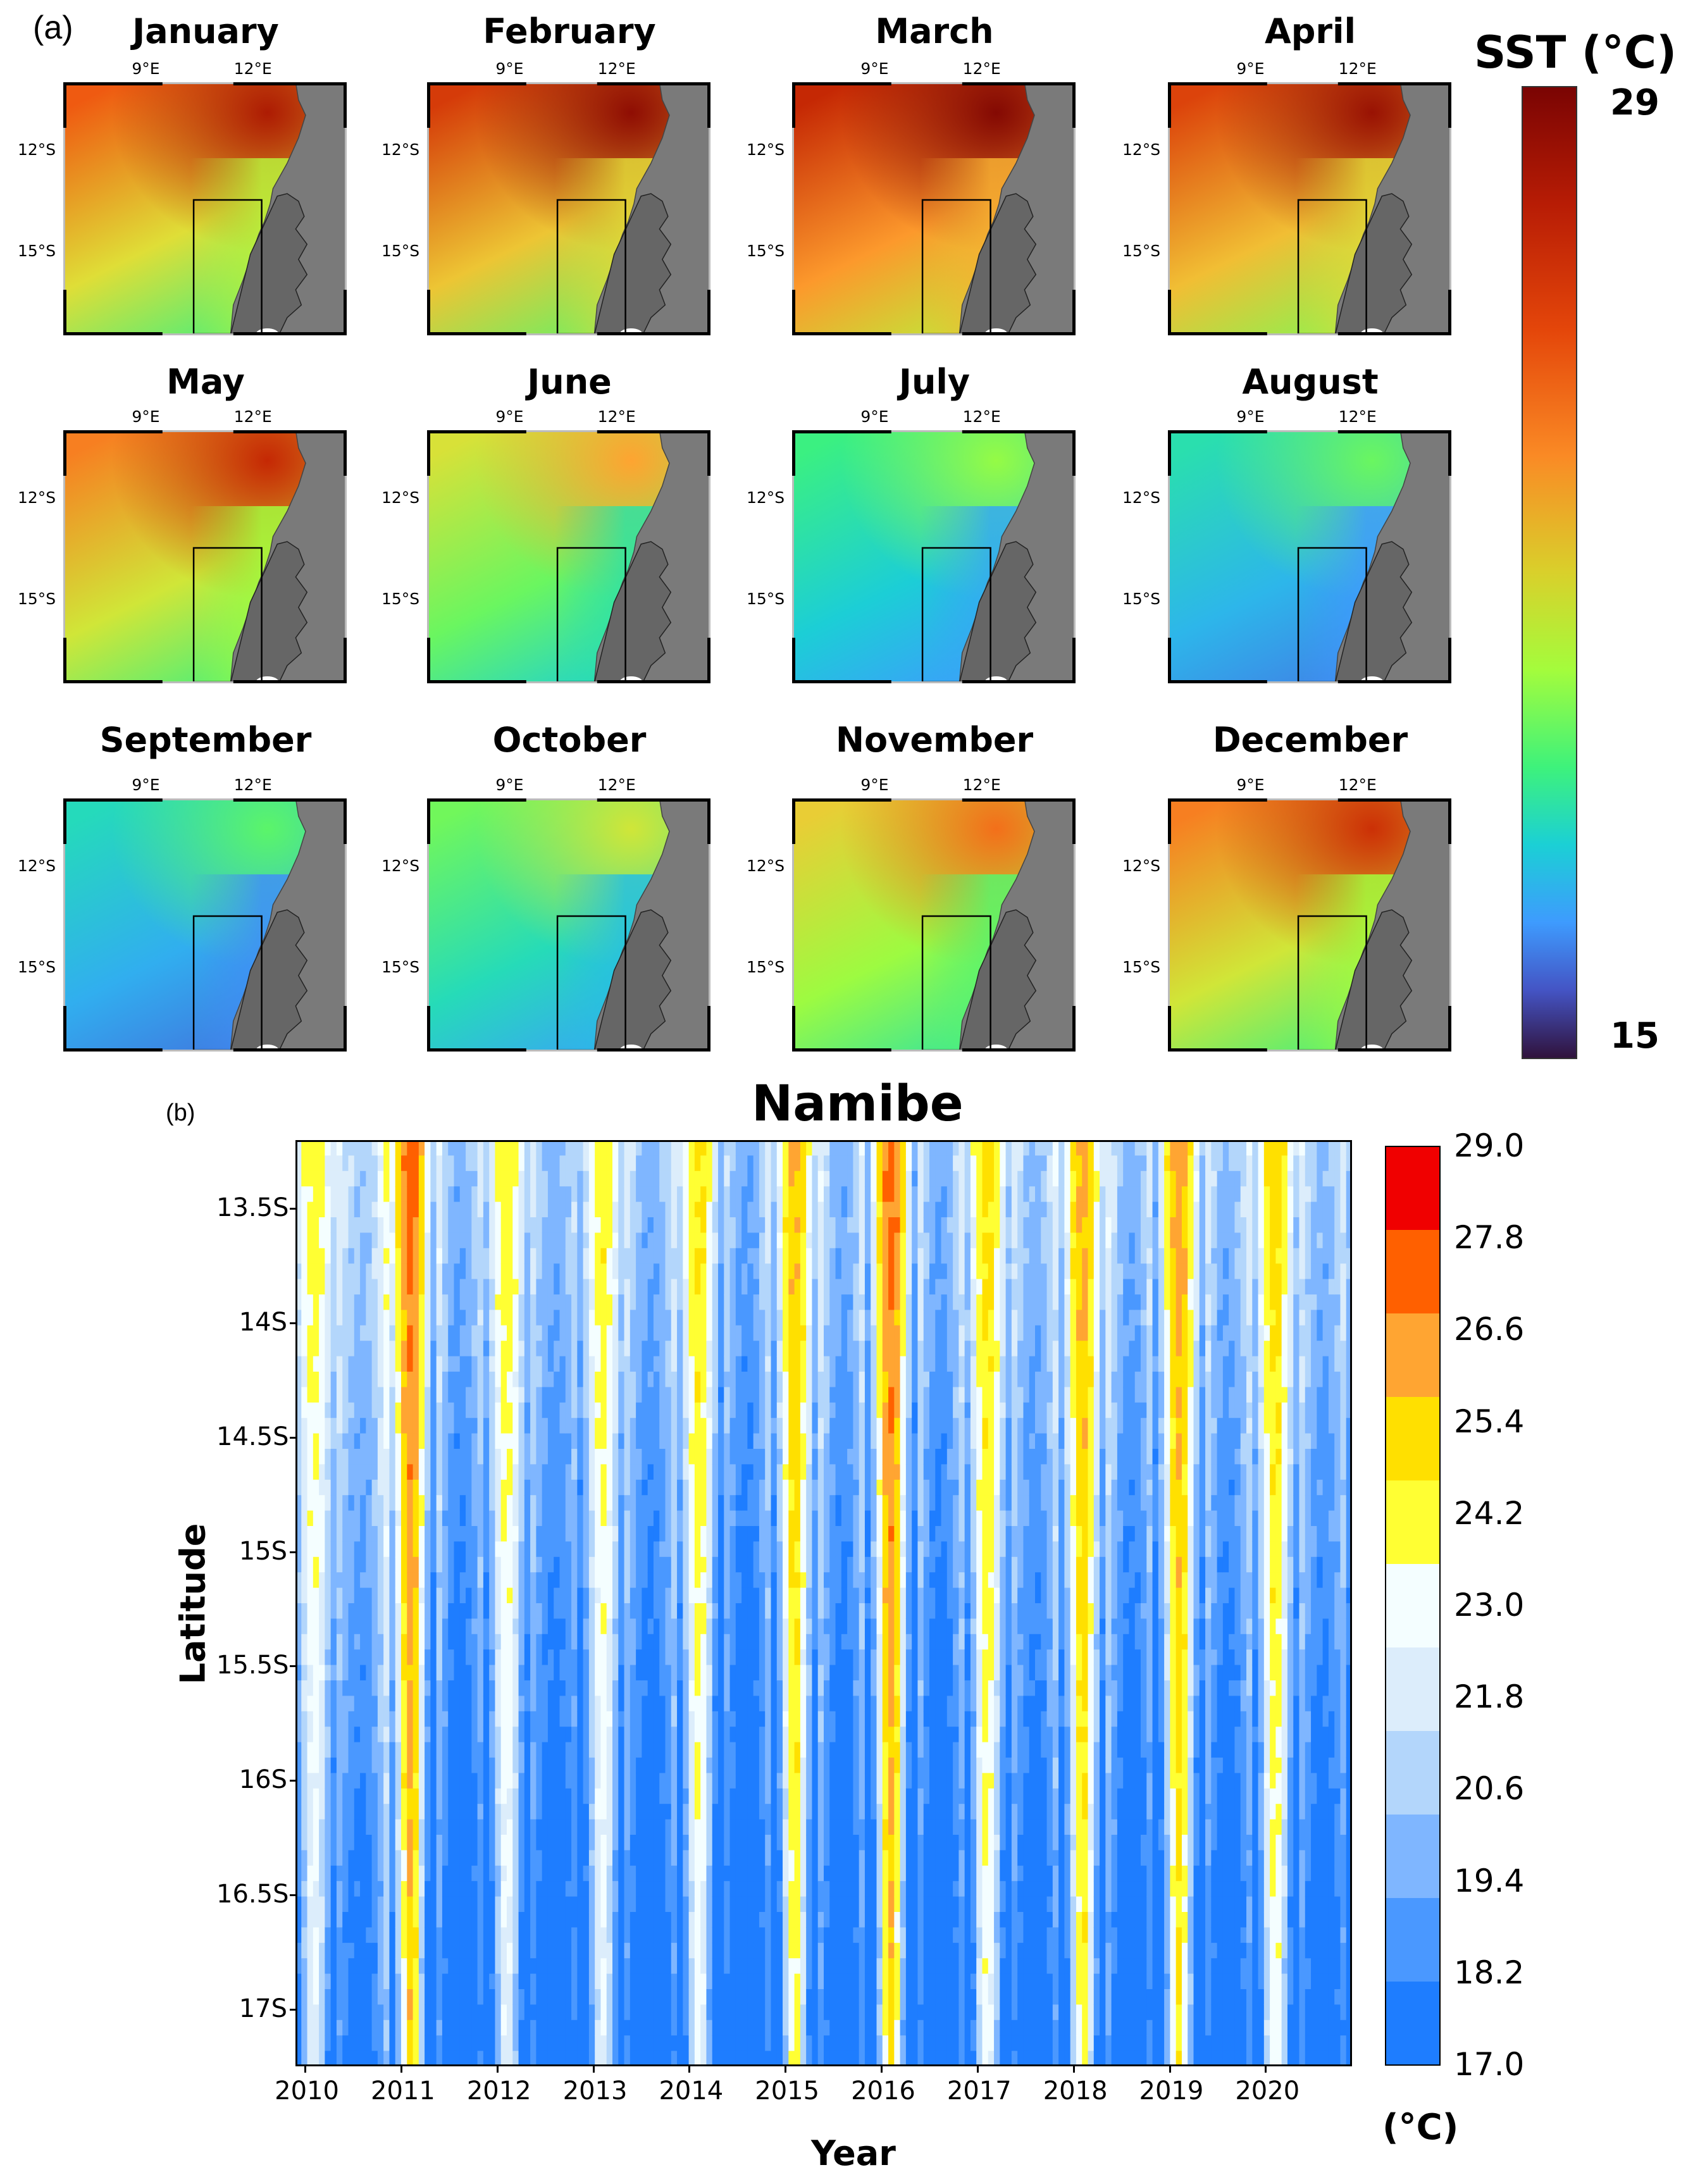 The image size is (1681, 2184). Describe the element at coordinates (37, 866) in the screenshot. I see `map-lat-tick: 12°S` at that location.